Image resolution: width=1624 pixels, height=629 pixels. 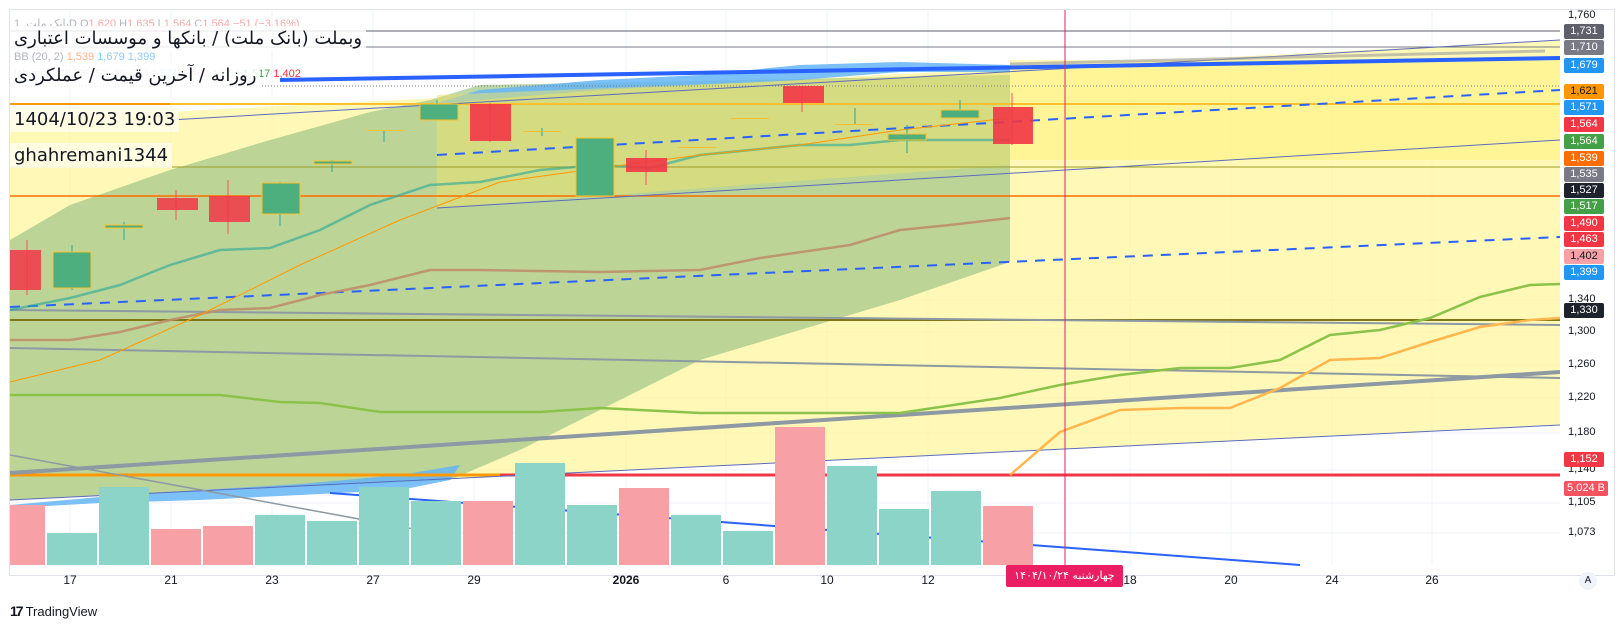 What do you see at coordinates (1584, 107) in the screenshot?
I see `price-label-1571: 1,571` at bounding box center [1584, 107].